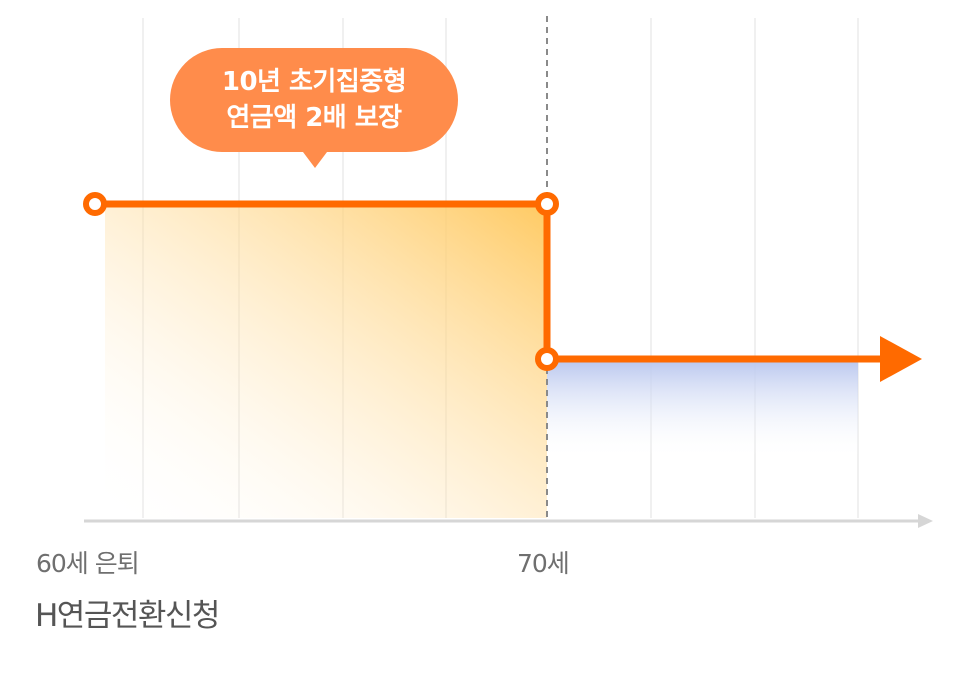 Image resolution: width=960 pixels, height=675 pixels. What do you see at coordinates (314, 82) in the screenshot?
I see `callout-line-1: 10년 초기집중형` at bounding box center [314, 82].